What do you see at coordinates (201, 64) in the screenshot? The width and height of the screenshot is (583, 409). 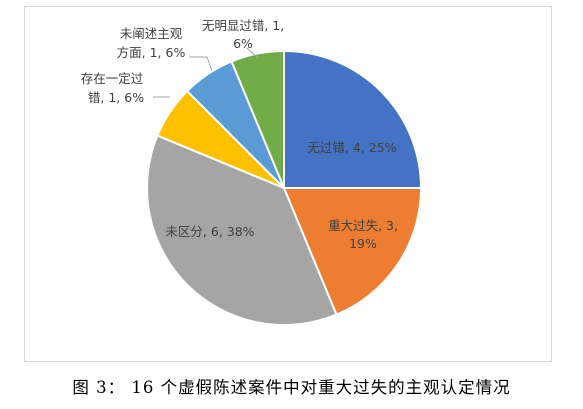 I see `leader-line-weichanshu` at bounding box center [201, 64].